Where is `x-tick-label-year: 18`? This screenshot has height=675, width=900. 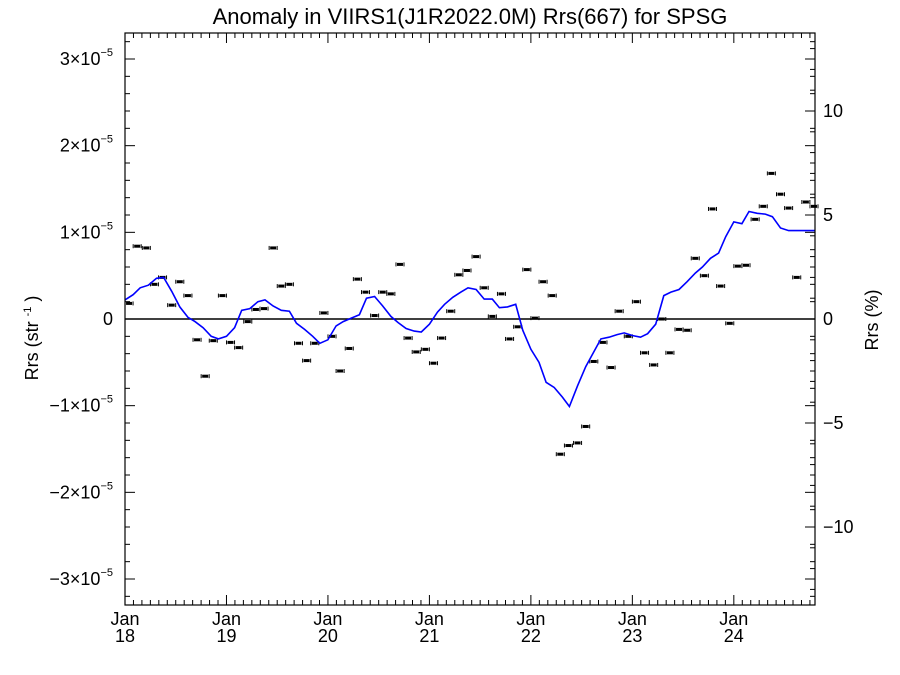 x-tick-label-year: 18 is located at coordinates (125, 636).